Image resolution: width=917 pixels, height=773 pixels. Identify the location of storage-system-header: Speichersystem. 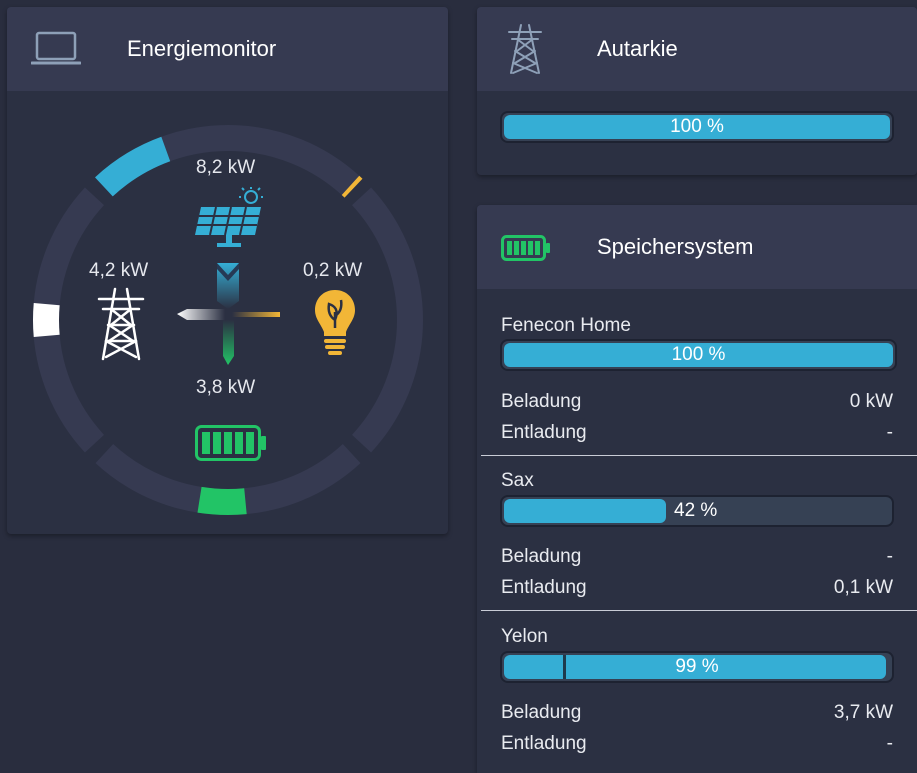
(697, 247).